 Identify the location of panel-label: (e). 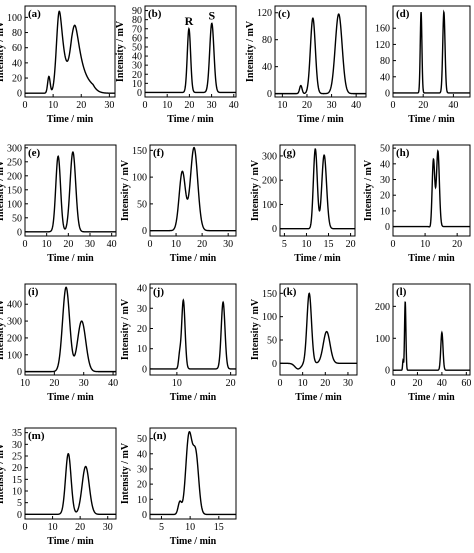
(34, 153).